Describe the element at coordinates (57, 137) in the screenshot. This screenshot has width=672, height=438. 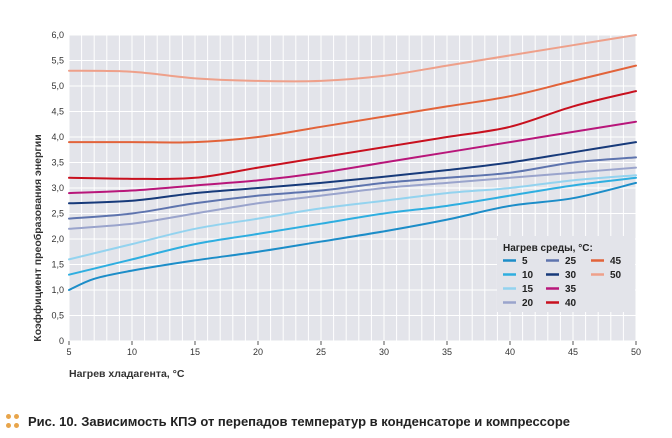
I see `y-tick-label: 4,0` at that location.